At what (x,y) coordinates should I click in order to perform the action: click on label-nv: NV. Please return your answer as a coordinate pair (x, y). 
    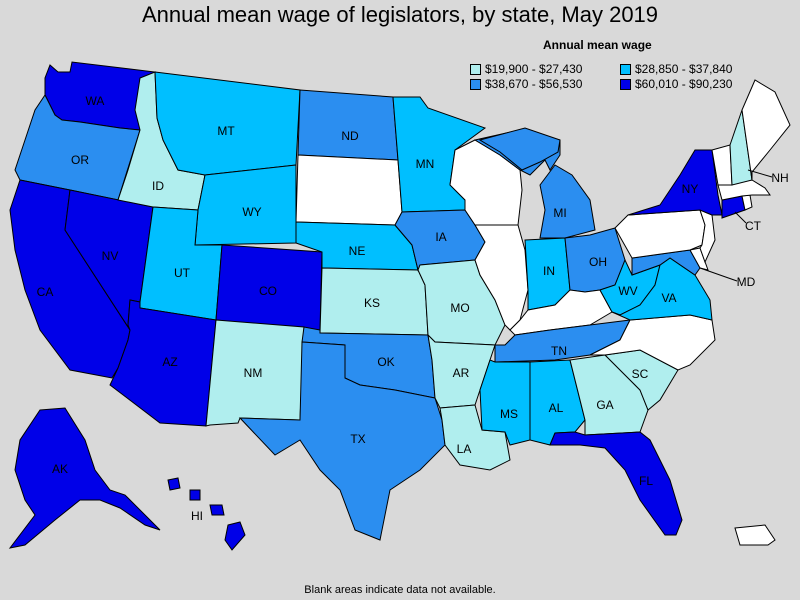
    Looking at the image, I should click on (110, 256).